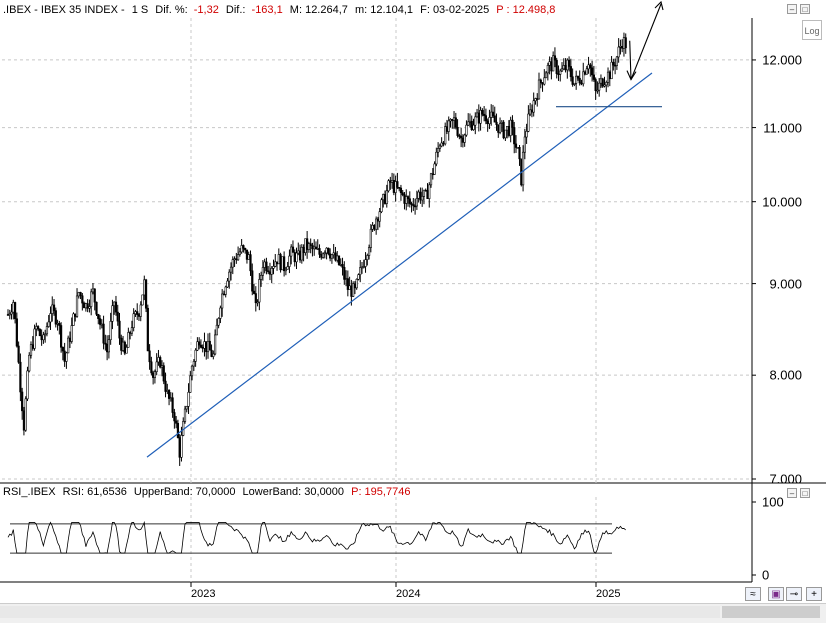  Describe the element at coordinates (794, 594) in the screenshot. I see `pin-icon: ⊸` at that location.